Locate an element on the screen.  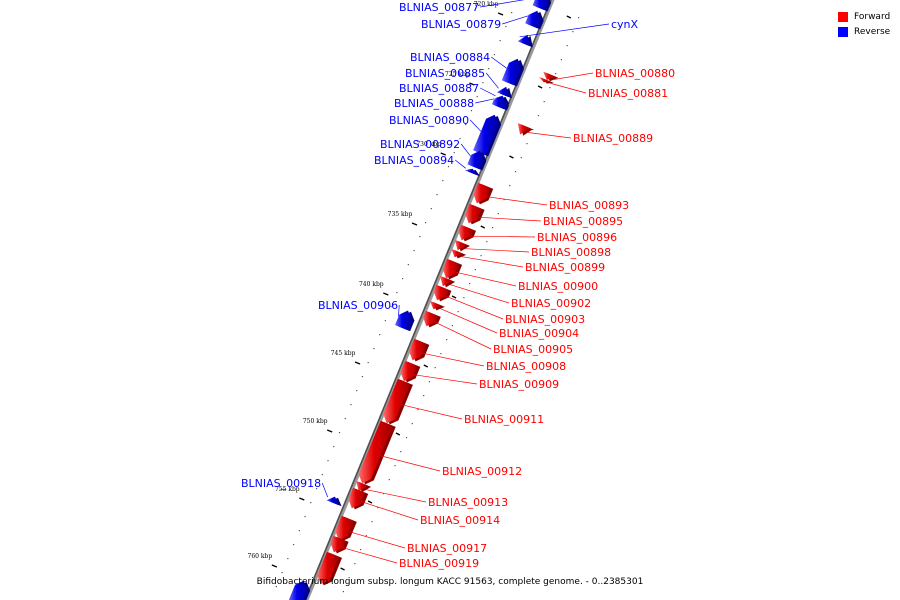
gene-label: BLNIAS_00892 is located at coordinates (420, 144).